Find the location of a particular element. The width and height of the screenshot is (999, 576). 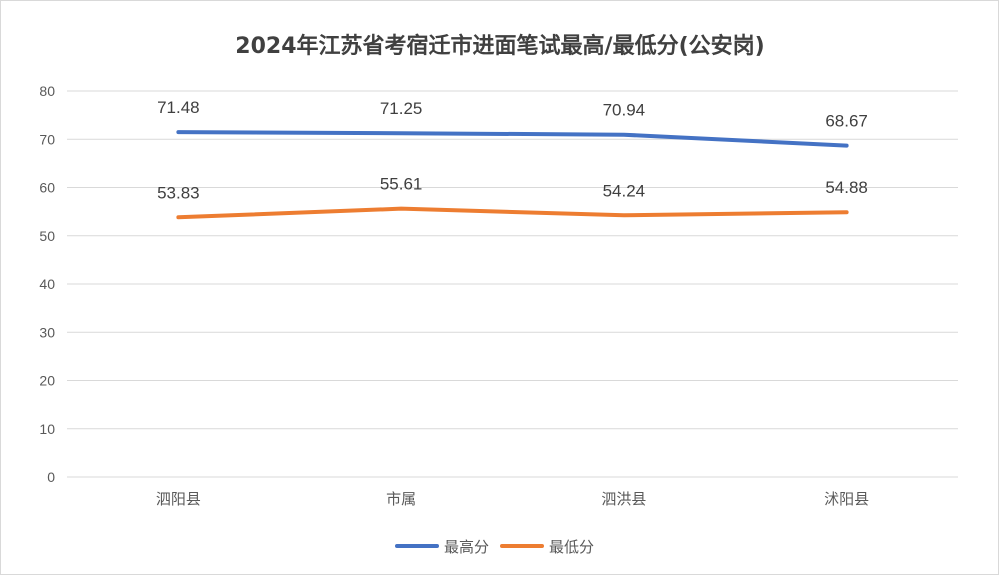

legend-label: 最高分 is located at coordinates (466, 547).